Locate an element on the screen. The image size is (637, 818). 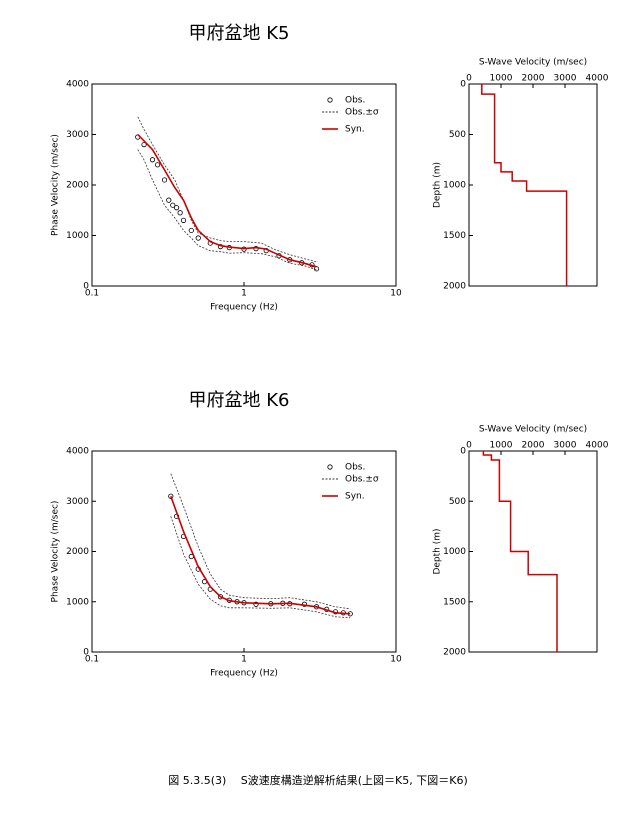
caption: 図 5.3.5(3) S波速度構造逆解析結果(上図＝K5, 下図＝K6) is located at coordinates (318, 780).